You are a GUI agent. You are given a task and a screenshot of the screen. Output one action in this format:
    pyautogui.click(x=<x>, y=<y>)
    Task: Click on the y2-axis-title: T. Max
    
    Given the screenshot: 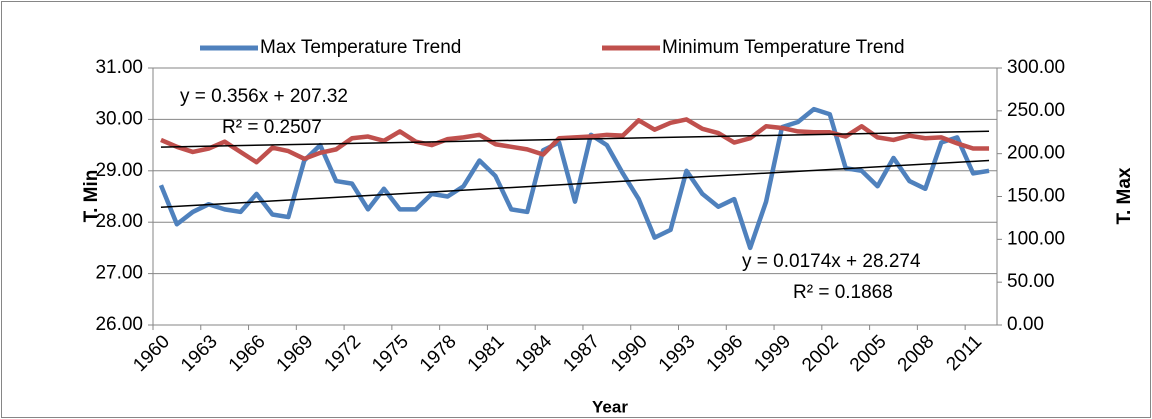 What is the action you would take?
    pyautogui.click(x=1124, y=195)
    